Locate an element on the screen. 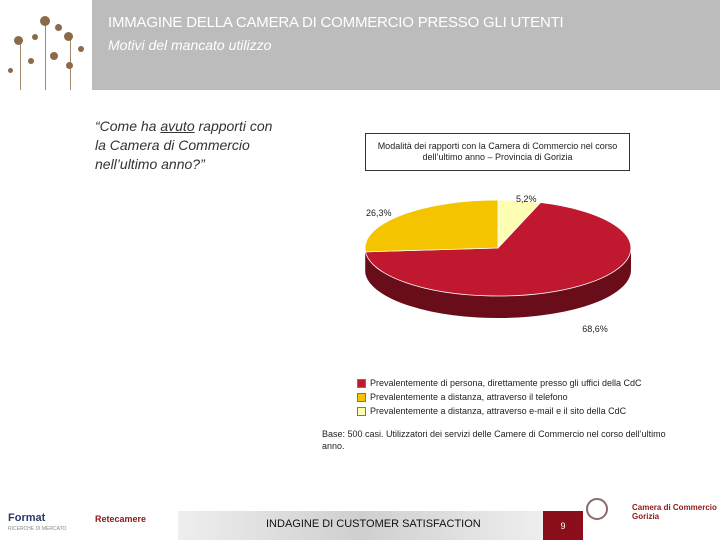  cdc-logo-line-2: Gorizia is located at coordinates (646, 517).